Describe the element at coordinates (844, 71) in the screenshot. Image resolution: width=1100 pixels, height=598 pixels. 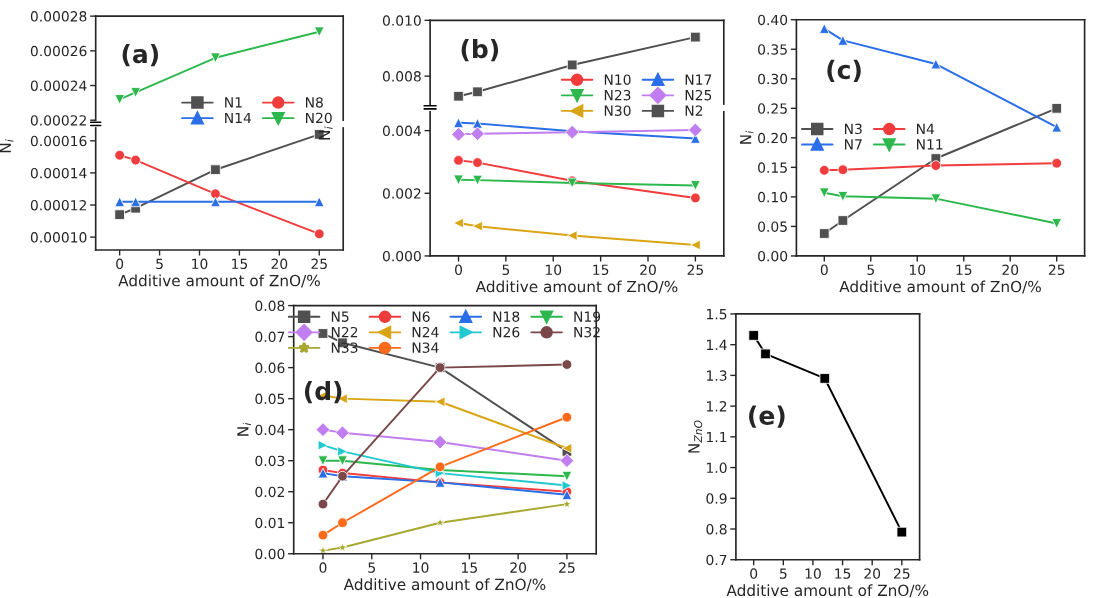
I see `annotation: (c)` at that location.